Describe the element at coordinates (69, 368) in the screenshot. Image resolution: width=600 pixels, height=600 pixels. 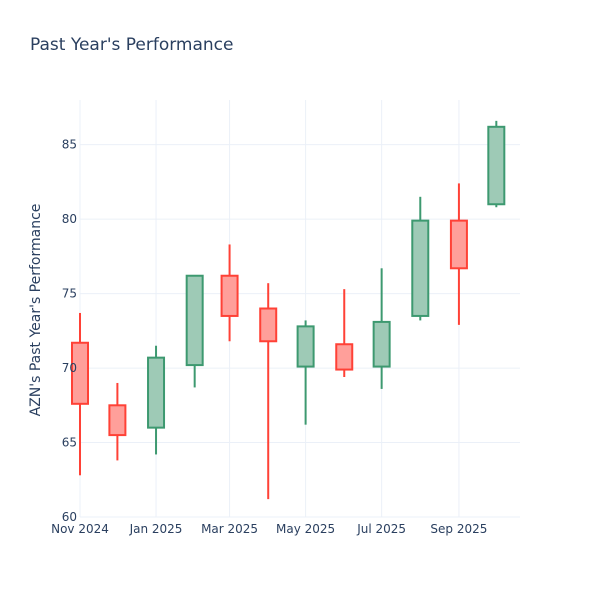
I see `y-tick-label: 70` at that location.